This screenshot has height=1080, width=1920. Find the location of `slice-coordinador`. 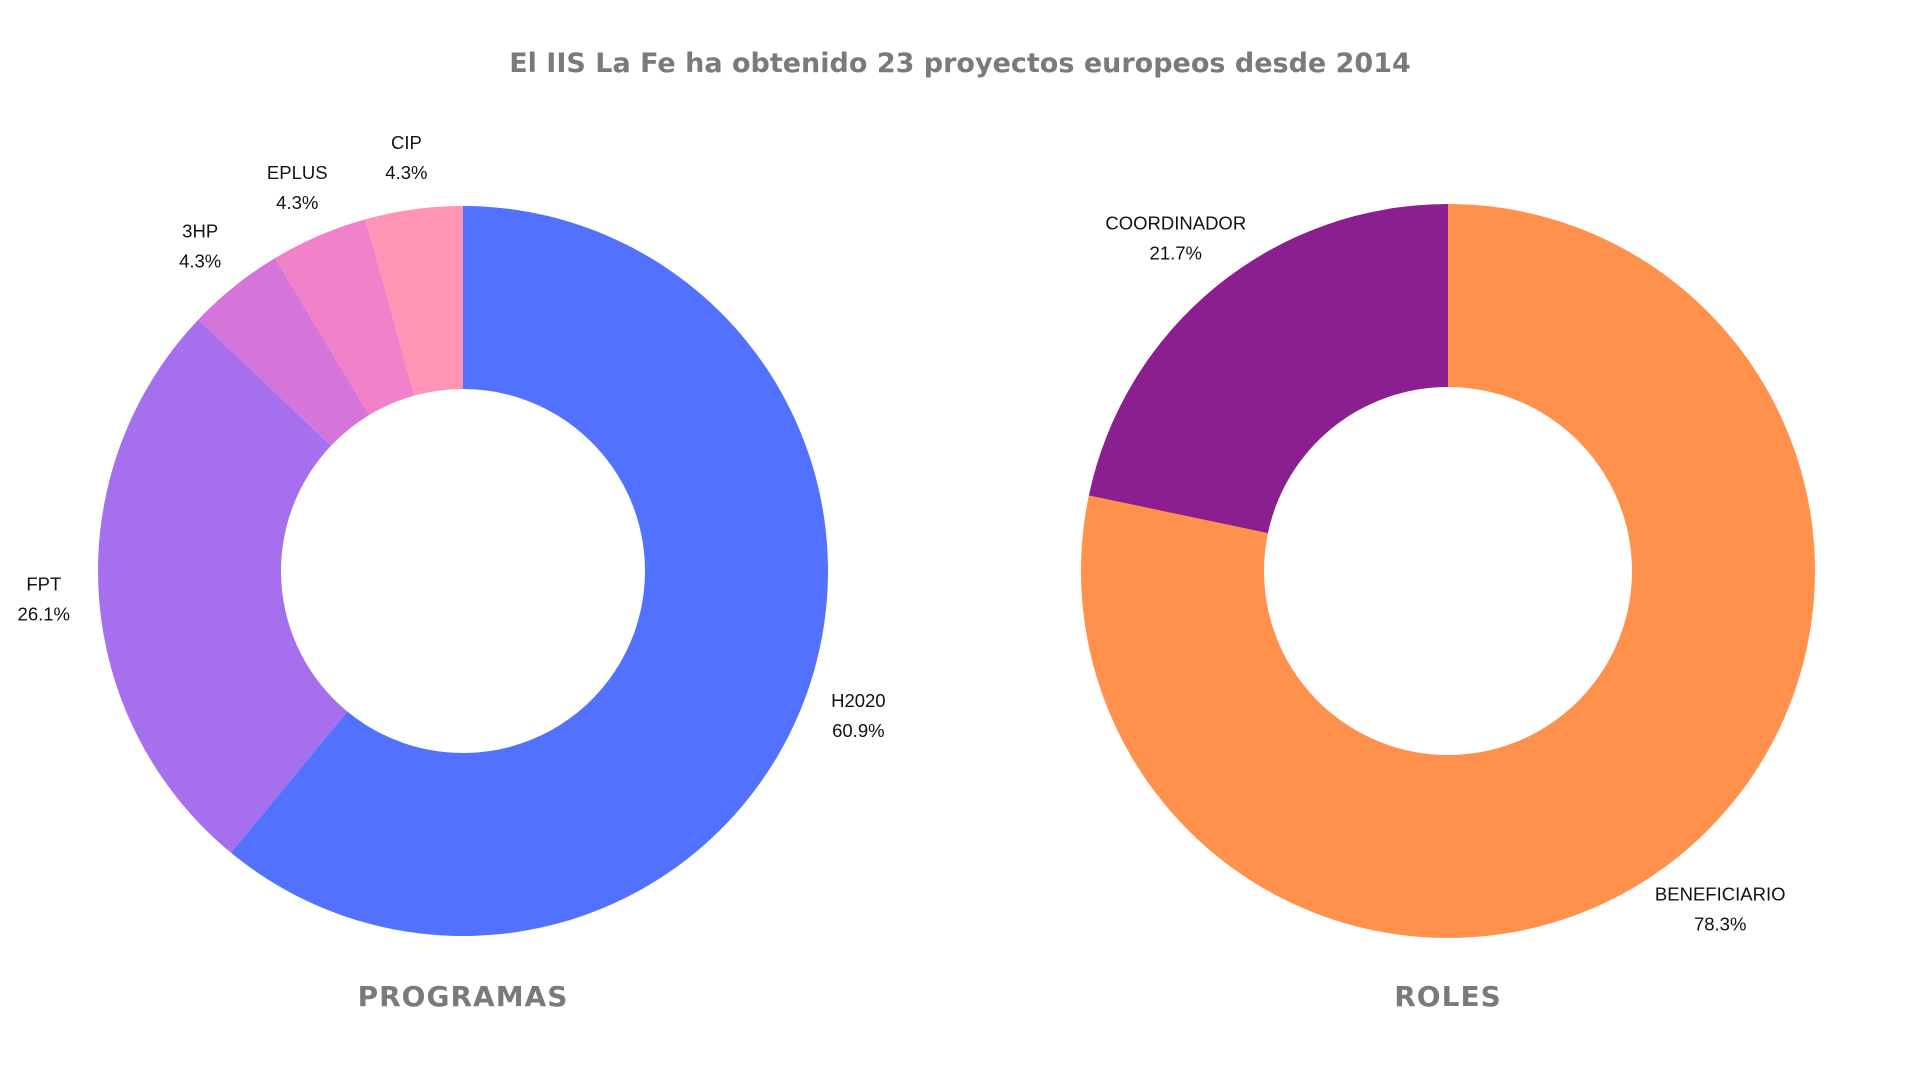

slice-coordinador is located at coordinates (1268, 369).